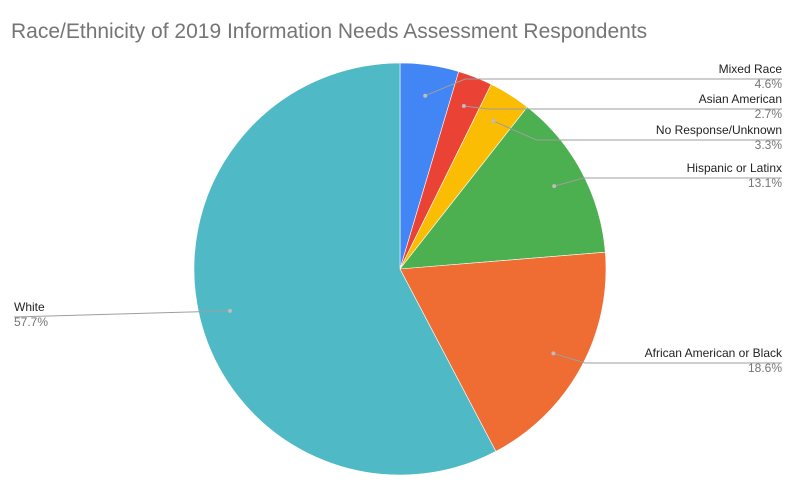 Image resolution: width=800 pixels, height=500 pixels. Describe the element at coordinates (553, 353) in the screenshot. I see `leader-dot-african-american-or-black` at that location.